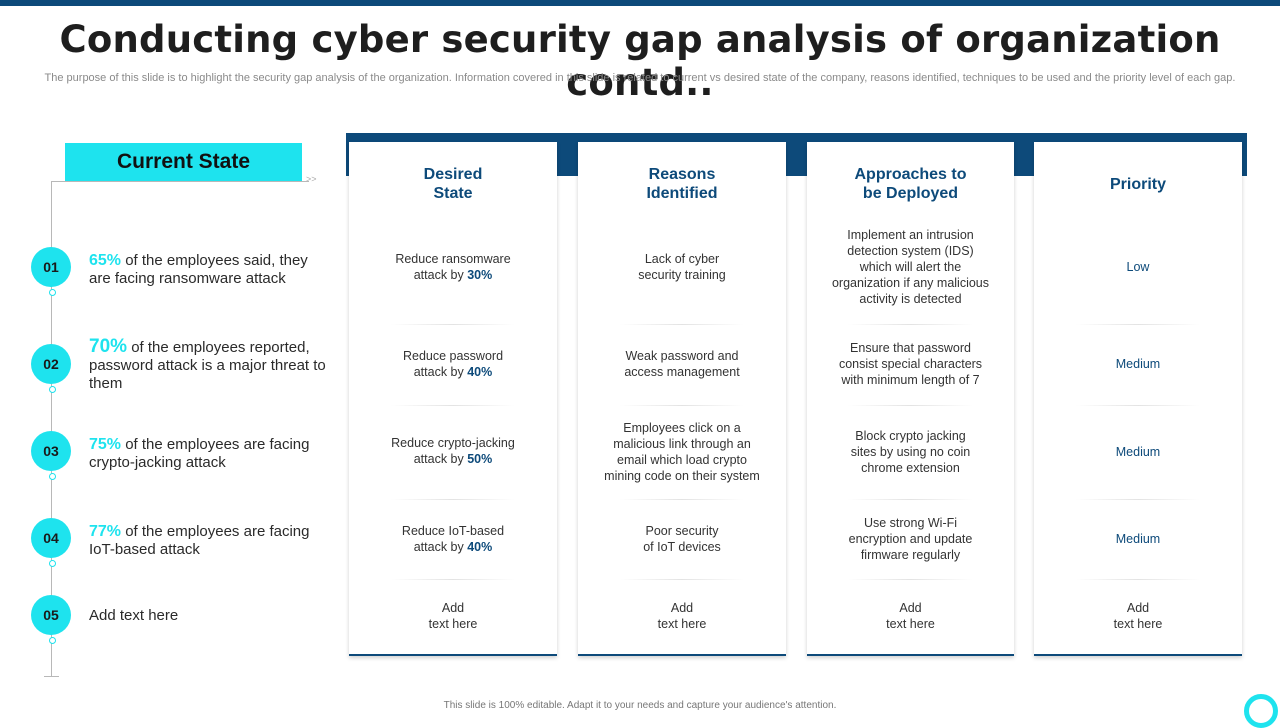 This screenshot has height=728, width=1280. I want to click on step-badge-01: 01, so click(51, 267).